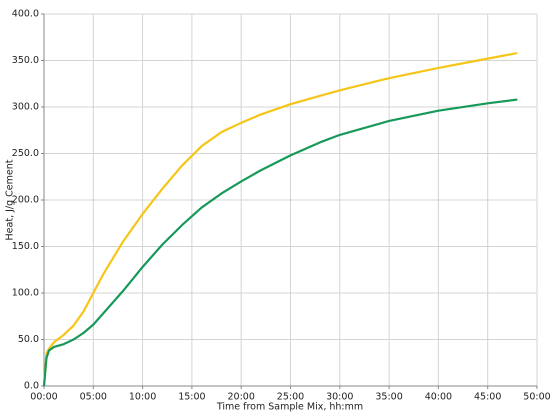 Image resolution: width=550 pixels, height=415 pixels. I want to click on x-axis-label: Time from Sample Mix, hh:mm, so click(289, 407).